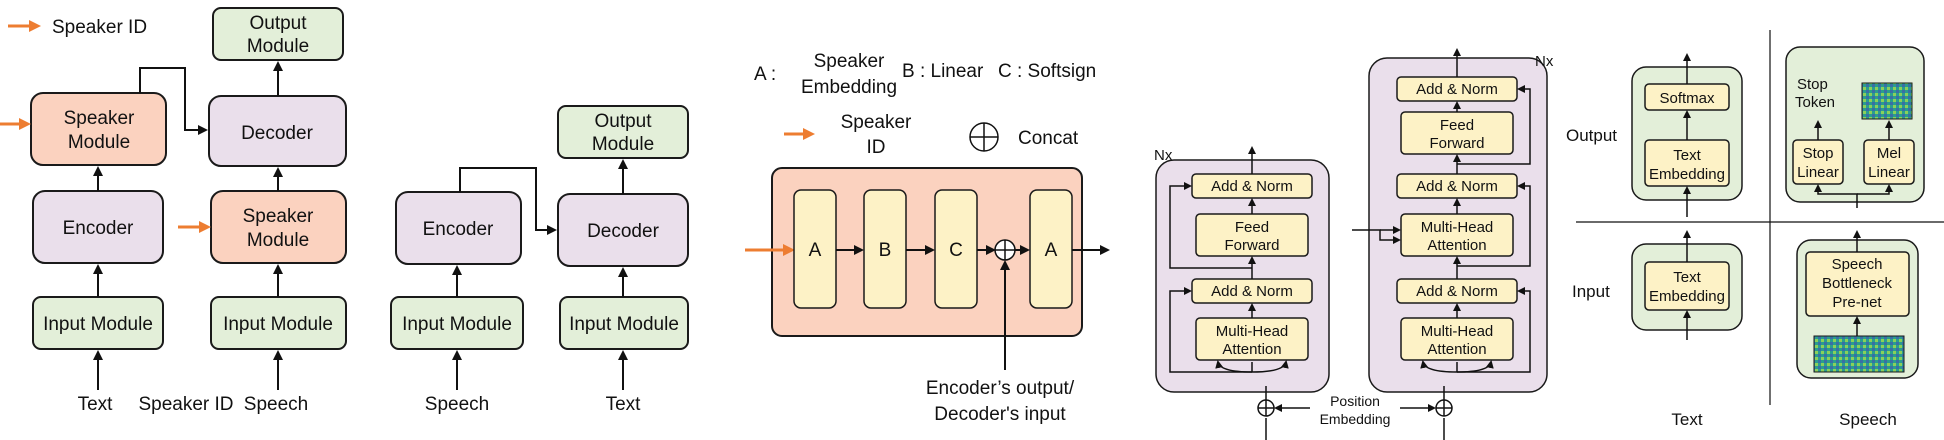 This screenshot has width=1944, height=440. Describe the element at coordinates (457, 404) in the screenshot. I see `label-speech-b: Speech` at that location.